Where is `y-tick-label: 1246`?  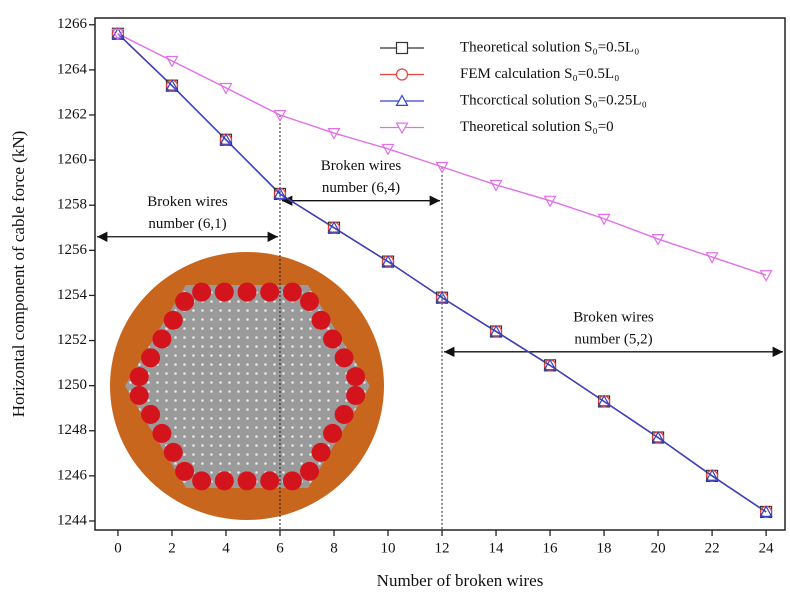 y-tick-label: 1246 is located at coordinates (72, 475).